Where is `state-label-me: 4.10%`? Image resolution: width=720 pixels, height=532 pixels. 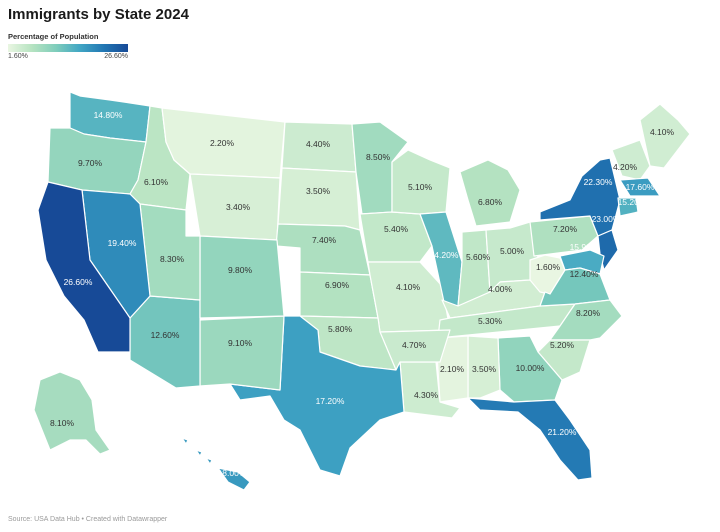 state-label-me: 4.10% is located at coordinates (662, 132).